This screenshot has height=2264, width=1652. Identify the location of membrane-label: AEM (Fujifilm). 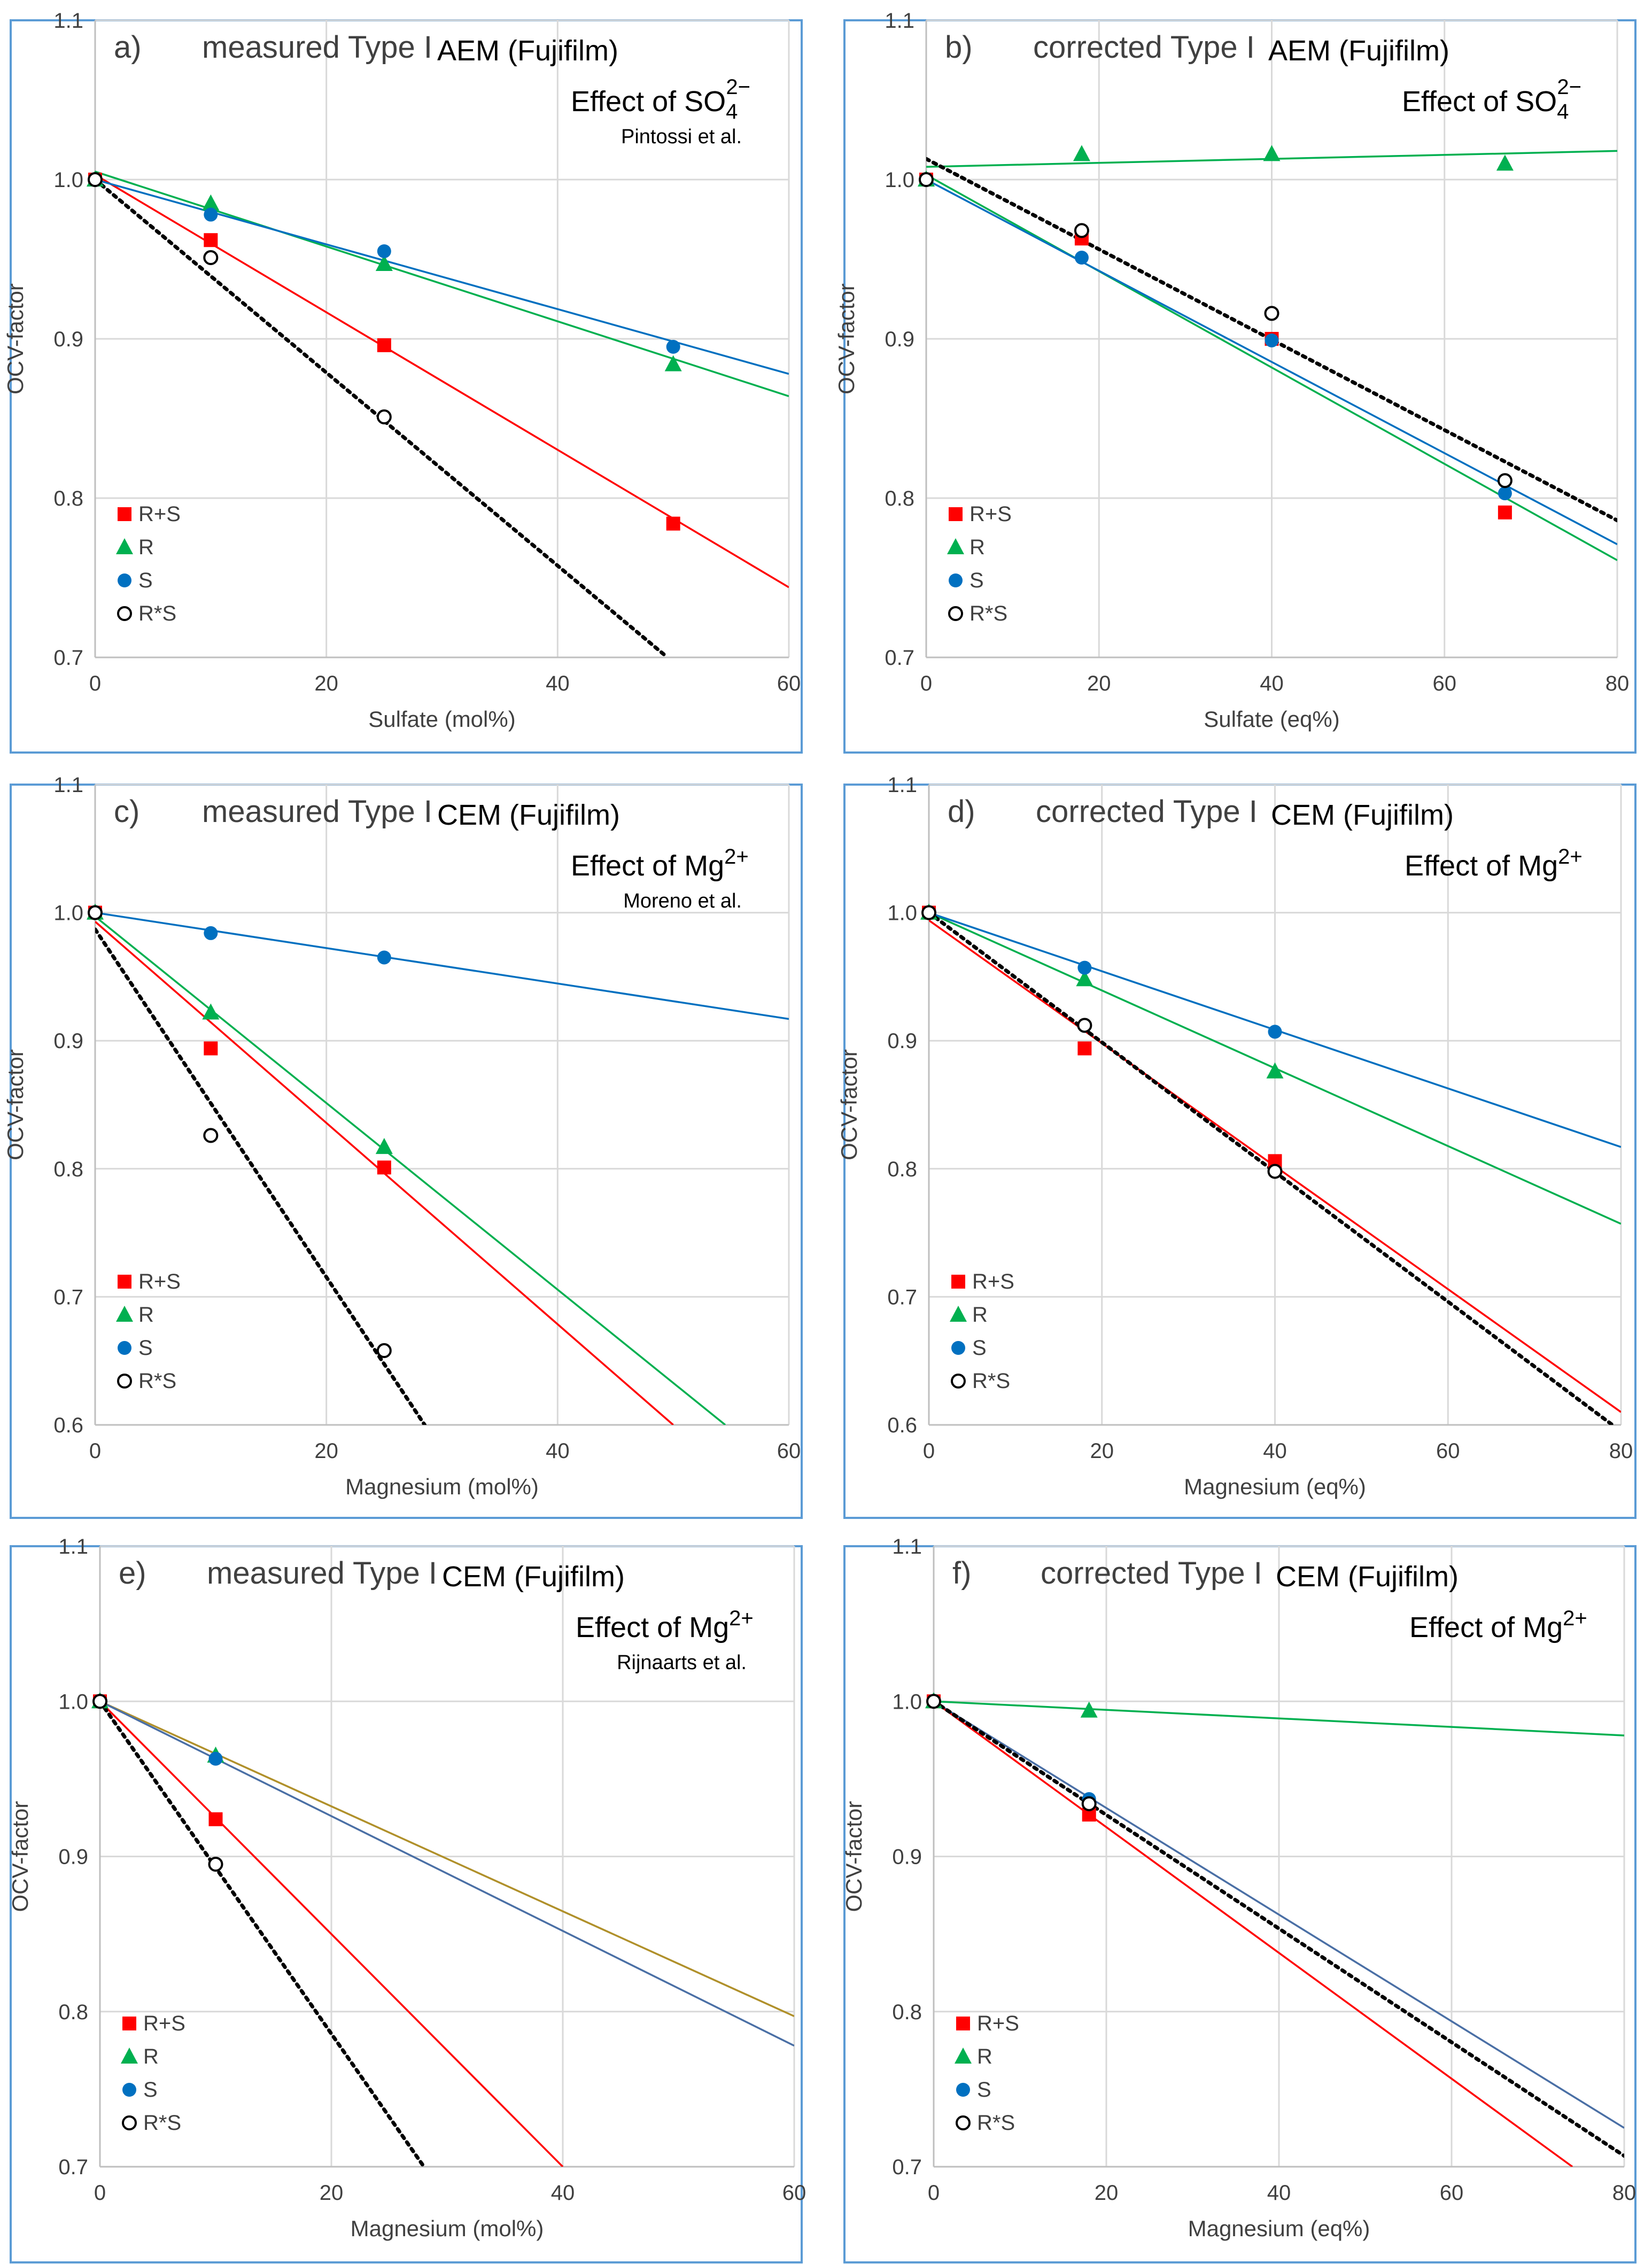
(527, 51).